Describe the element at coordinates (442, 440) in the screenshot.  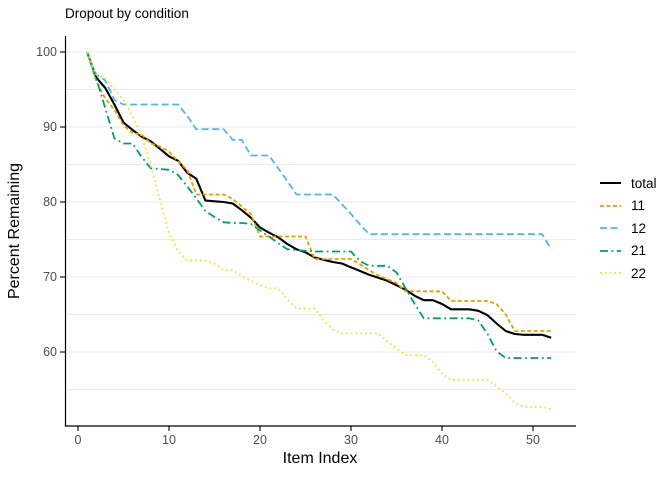
I see `x-tick-label-40: 40` at that location.